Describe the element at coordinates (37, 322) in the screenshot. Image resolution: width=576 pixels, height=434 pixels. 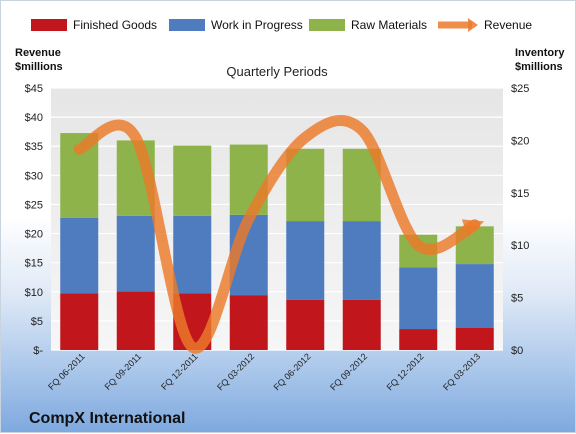
I see `left-tick-label: $5` at that location.